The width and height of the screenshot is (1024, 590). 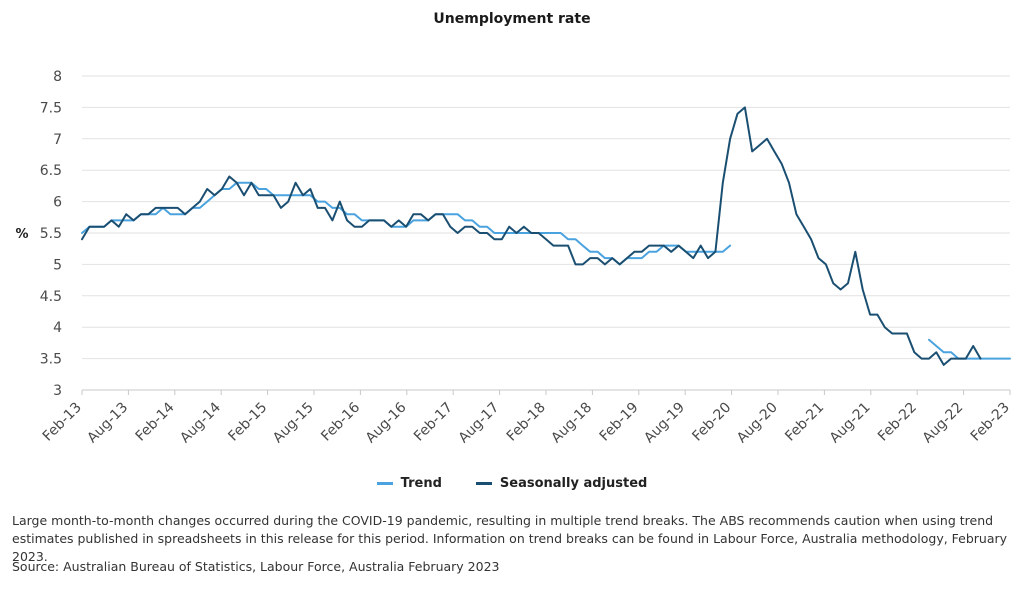 What do you see at coordinates (433, 422) in the screenshot?
I see `x-tick-label: Feb-17` at bounding box center [433, 422].